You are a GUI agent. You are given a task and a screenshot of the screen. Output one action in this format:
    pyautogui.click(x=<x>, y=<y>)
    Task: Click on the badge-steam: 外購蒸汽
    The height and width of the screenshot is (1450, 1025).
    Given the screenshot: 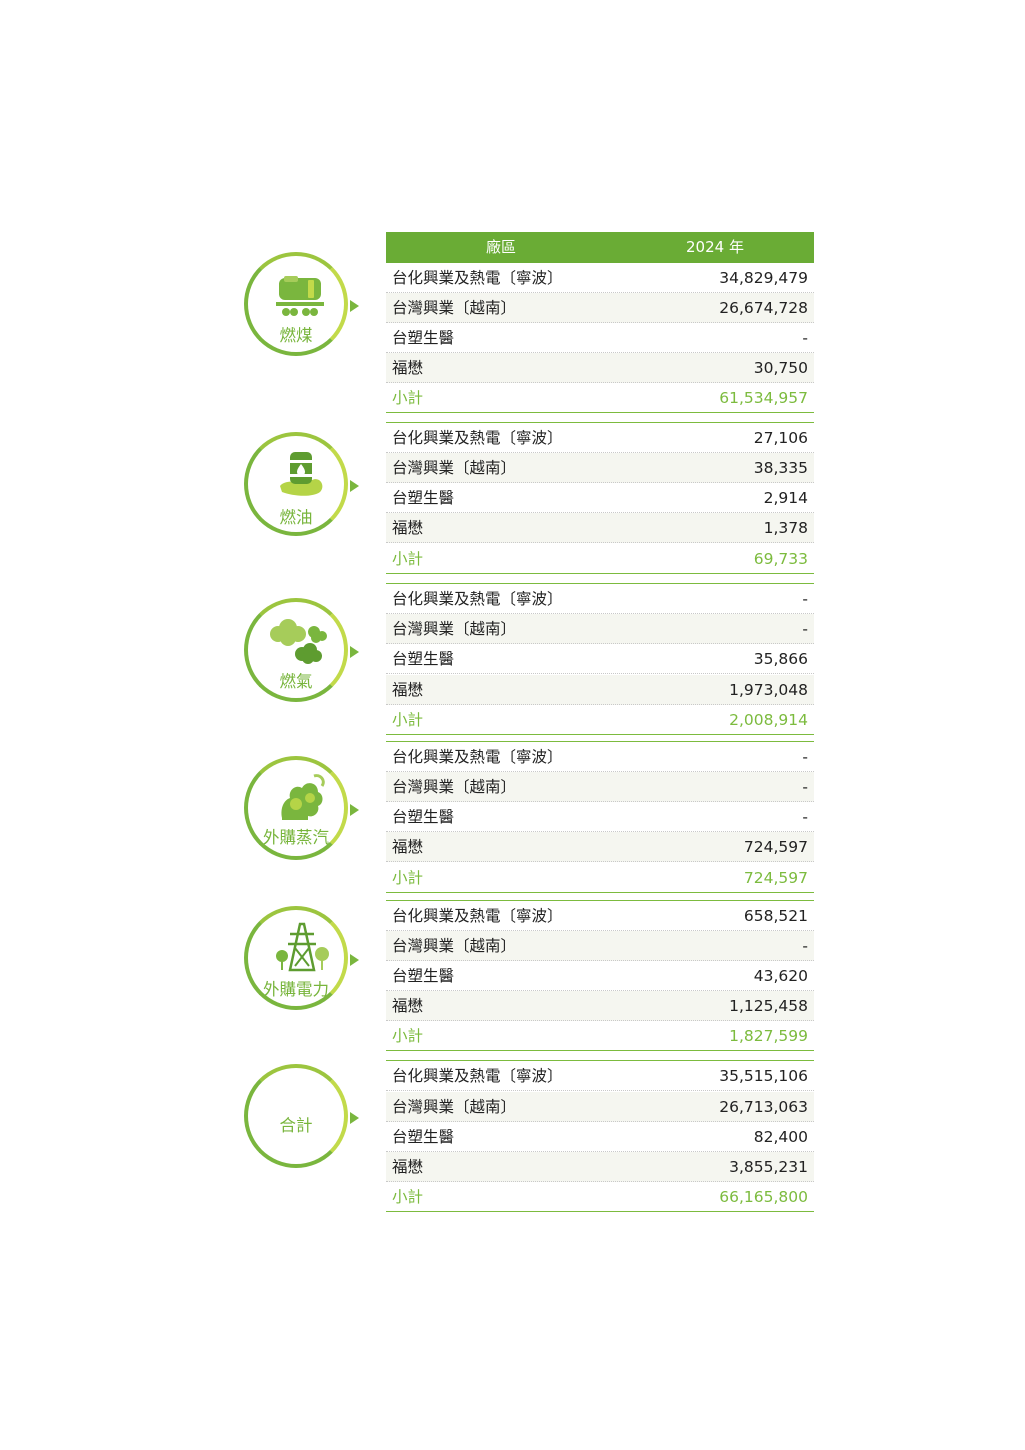 What is the action you would take?
    pyautogui.click(x=301, y=808)
    